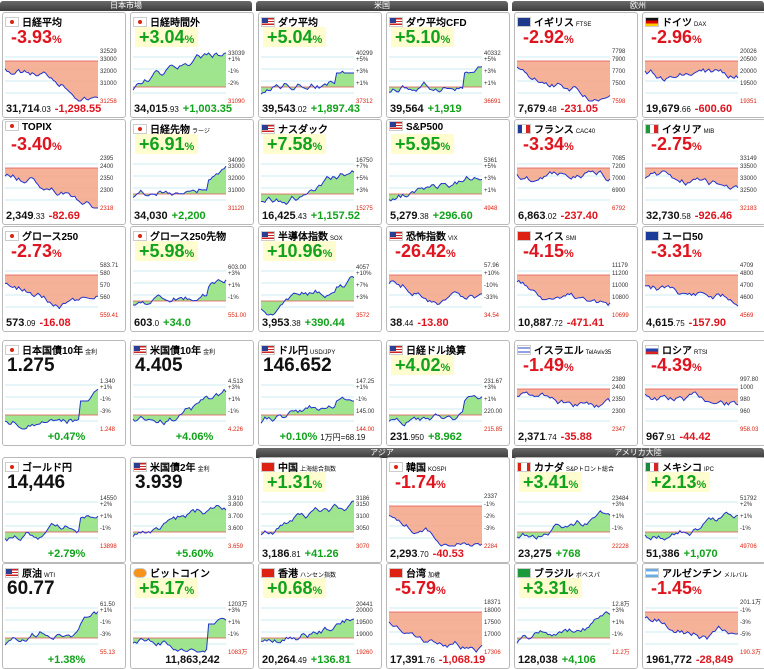  What do you see at coordinates (236, 179) in the screenshot?
I see `axis-tick-label: 32000` at bounding box center [236, 179].